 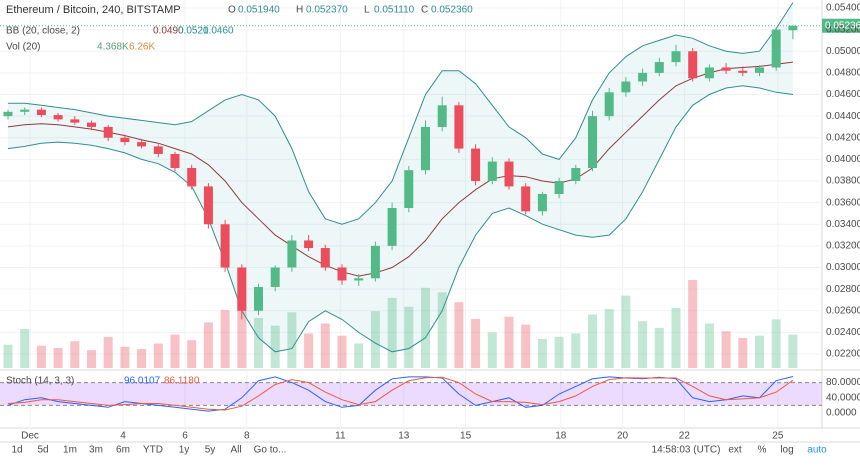 I want to click on date-tick-label: 20, so click(x=623, y=436).